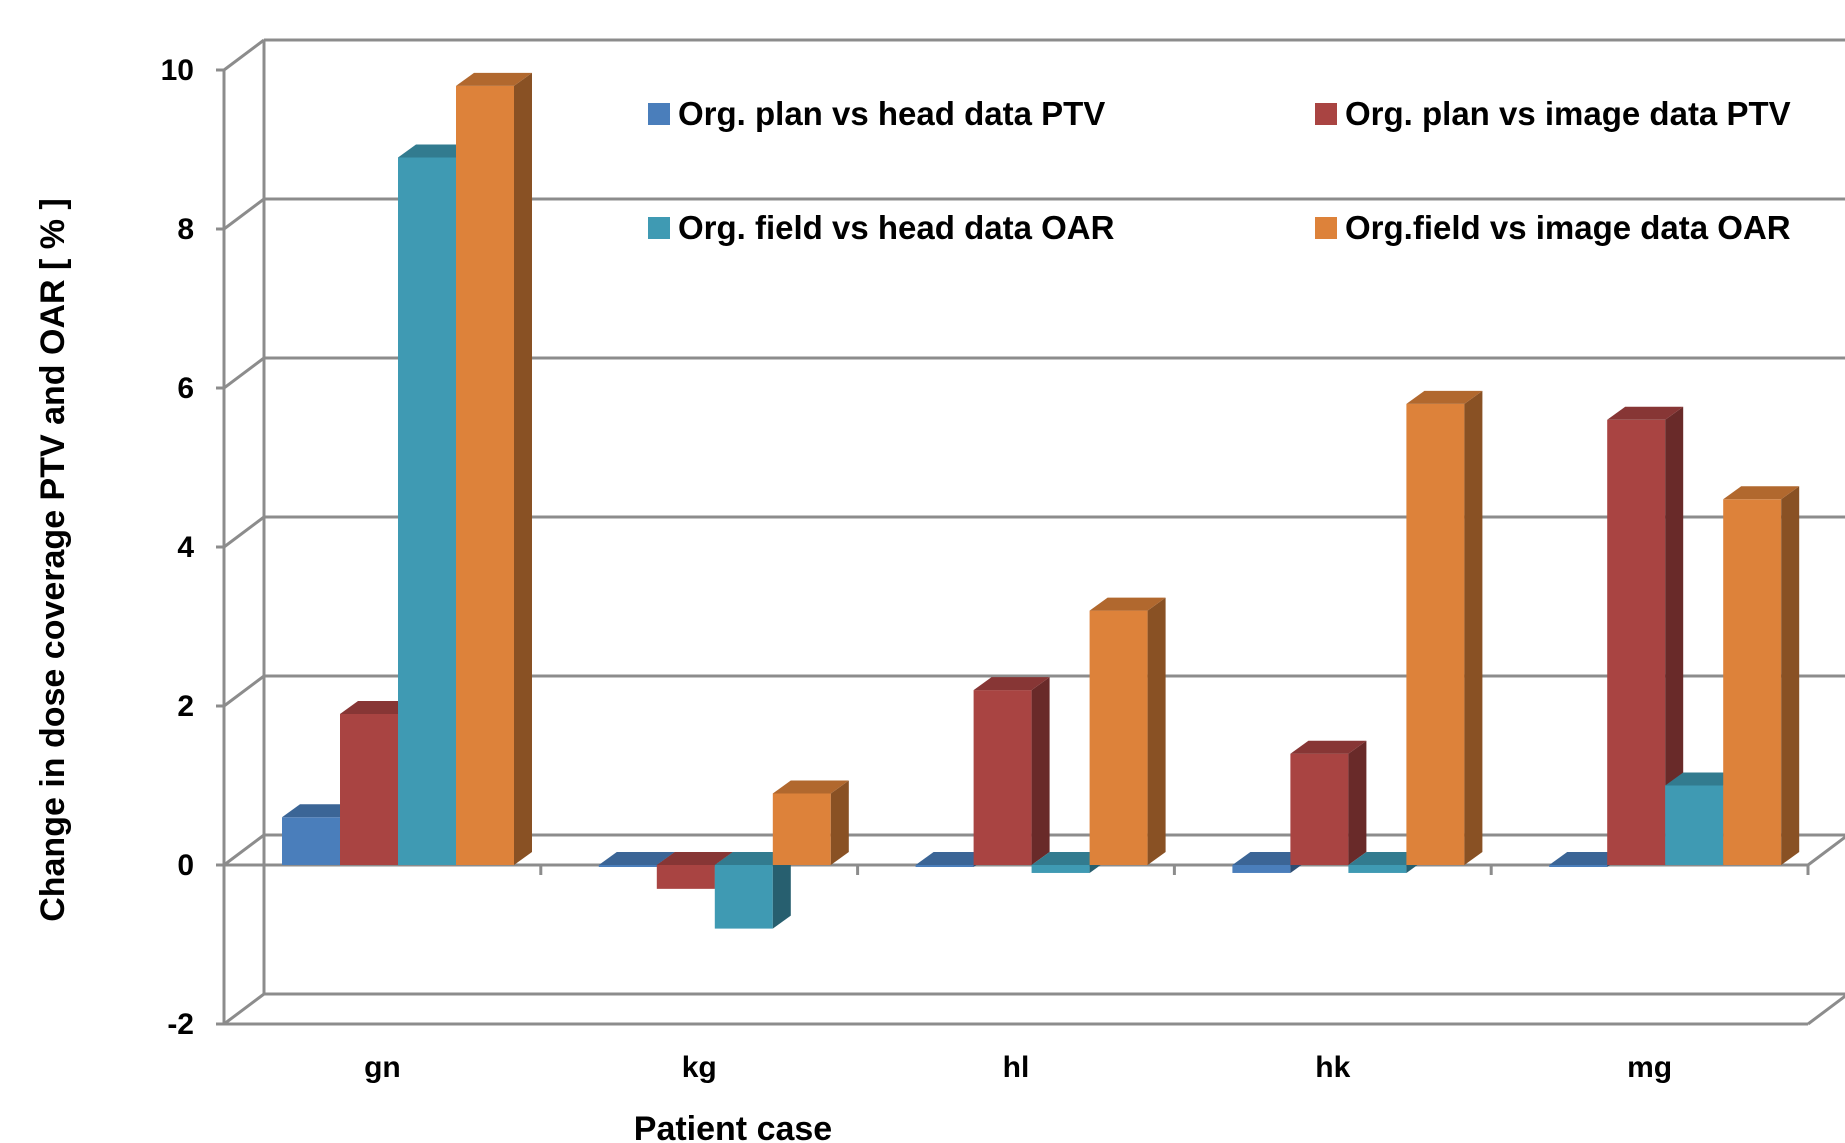  Describe the element at coordinates (185, 706) in the screenshot. I see `y-tick-label: 2` at that location.